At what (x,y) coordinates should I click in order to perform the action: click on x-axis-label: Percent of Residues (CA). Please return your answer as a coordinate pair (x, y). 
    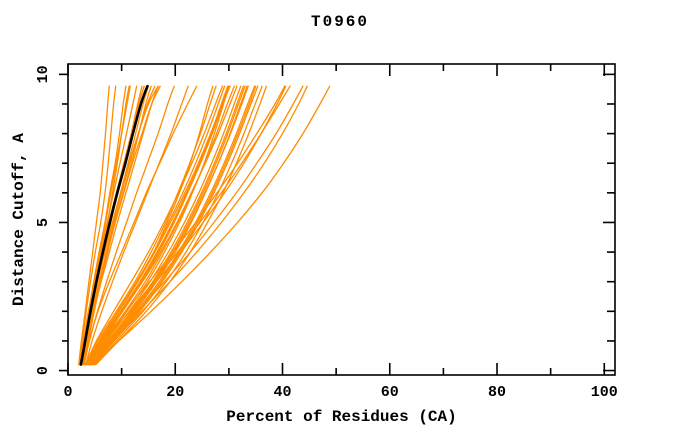
    Looking at the image, I should click on (341, 417).